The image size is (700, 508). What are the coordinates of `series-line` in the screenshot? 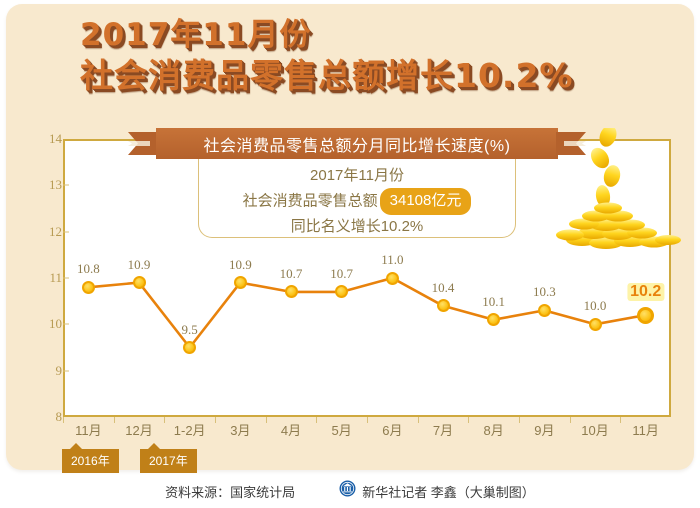 It's located at (367, 312).